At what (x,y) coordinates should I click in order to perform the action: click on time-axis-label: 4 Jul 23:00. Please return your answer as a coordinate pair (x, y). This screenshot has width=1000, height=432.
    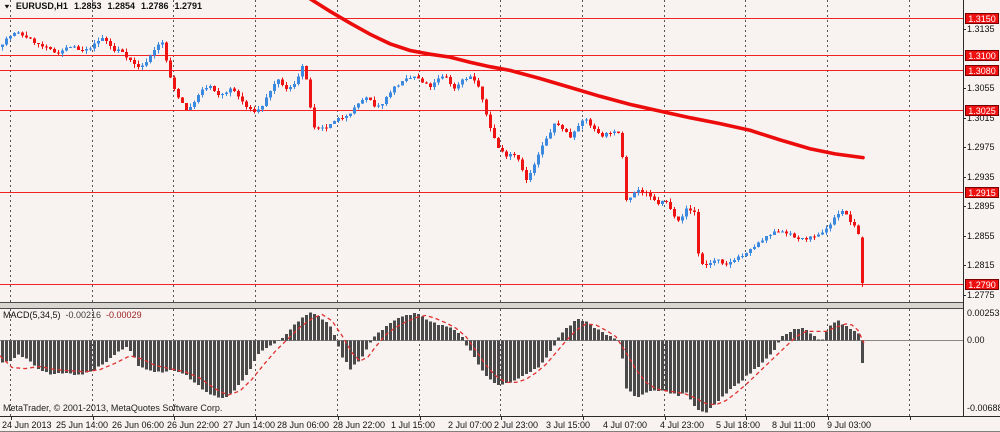
    Looking at the image, I should click on (682, 425).